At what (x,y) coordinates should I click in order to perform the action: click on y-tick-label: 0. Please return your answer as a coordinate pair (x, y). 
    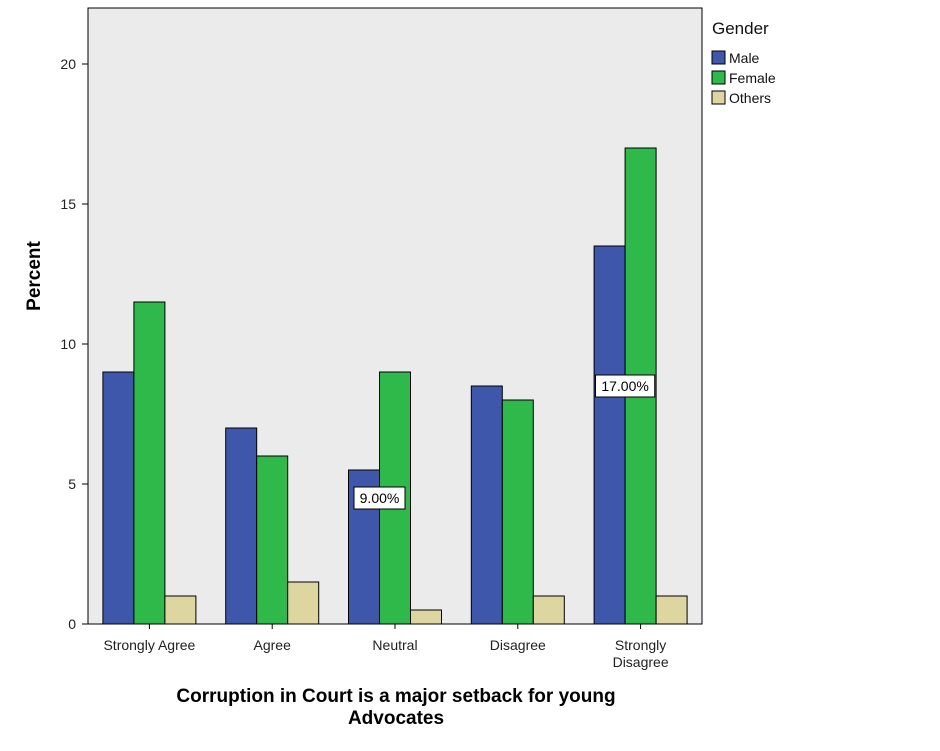
    Looking at the image, I should click on (72, 624).